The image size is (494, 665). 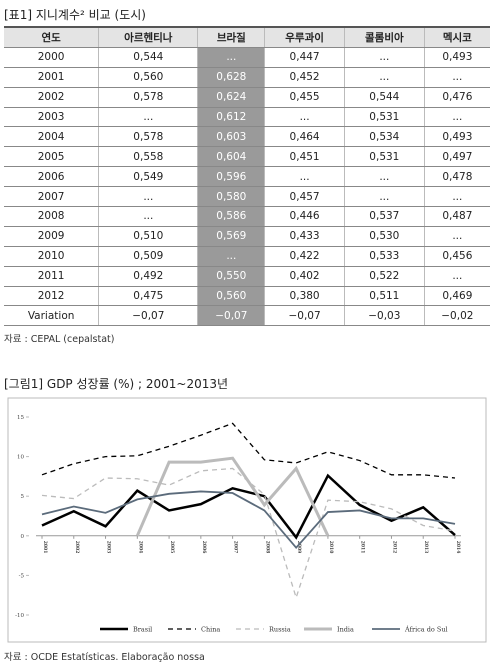 What do you see at coordinates (457, 296) in the screenshot?
I see `table-cell: 0,469` at bounding box center [457, 296].